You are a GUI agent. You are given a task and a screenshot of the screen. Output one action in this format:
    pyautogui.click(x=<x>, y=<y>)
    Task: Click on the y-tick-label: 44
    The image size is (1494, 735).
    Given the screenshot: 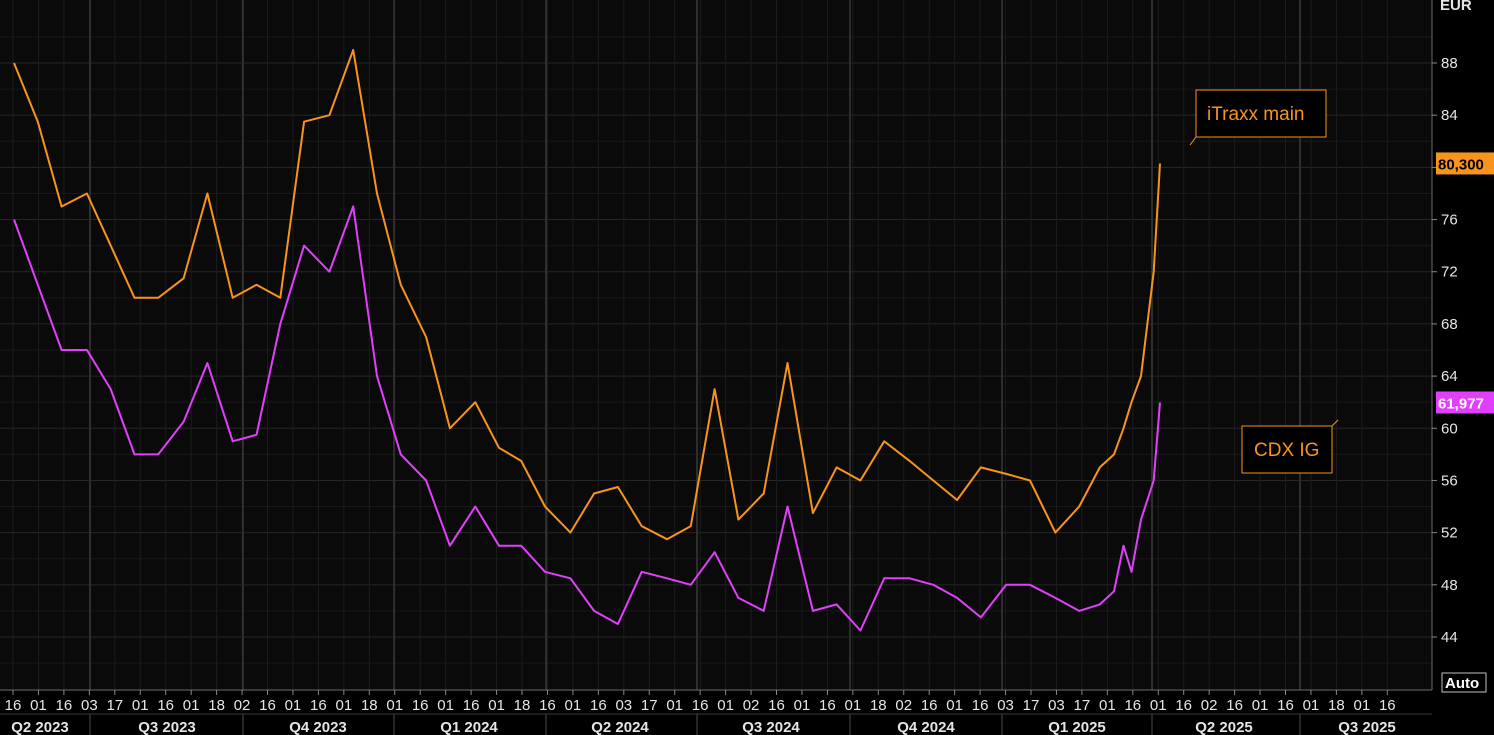 What is the action you would take?
    pyautogui.click(x=1449, y=637)
    